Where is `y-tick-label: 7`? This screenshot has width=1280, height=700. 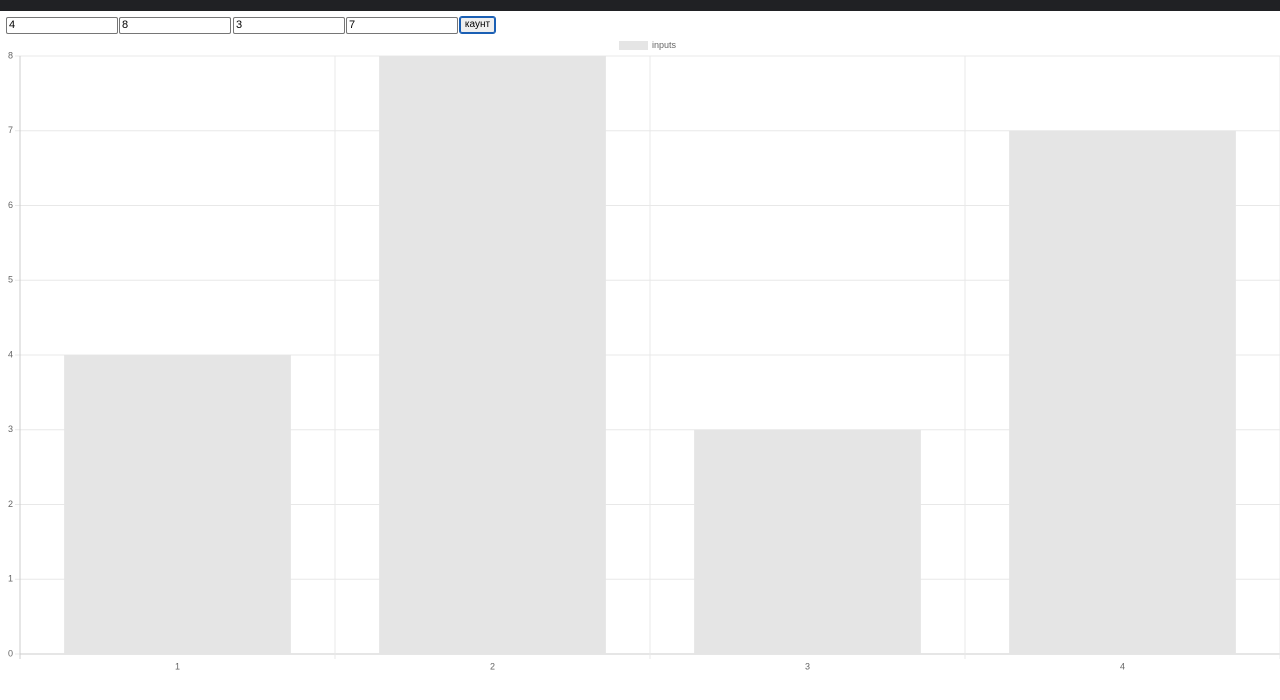 y-tick-label: 7 is located at coordinates (10, 130).